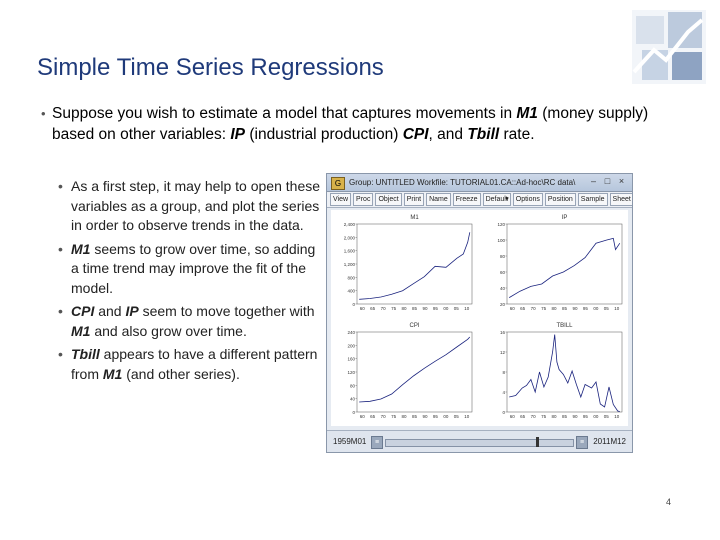 Image resolution: width=720 pixels, height=540 pixels. Describe the element at coordinates (496, 199) in the screenshot. I see `default-select: Default` at that location.